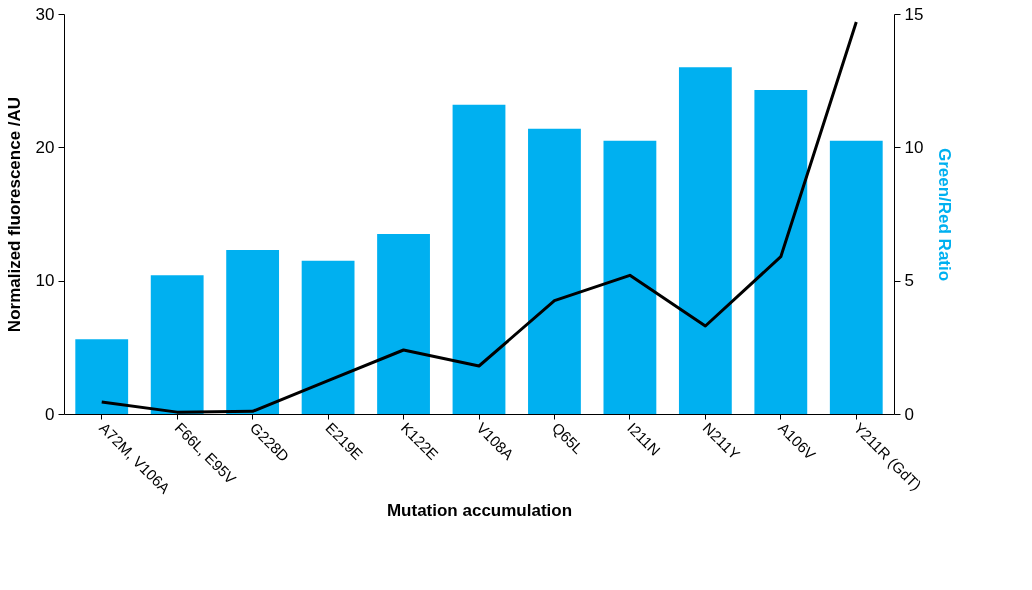  Describe the element at coordinates (914, 14) in the screenshot. I see `y2-tick-label: 15` at that location.